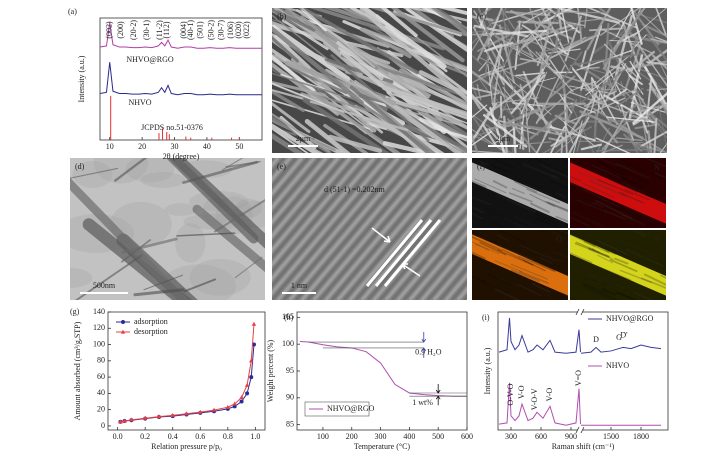 The width and height of the screenshot is (714, 465). What do you see at coordinates (288, 316) in the screenshot?
I see `y-tick-label: 105` at bounding box center [288, 316].